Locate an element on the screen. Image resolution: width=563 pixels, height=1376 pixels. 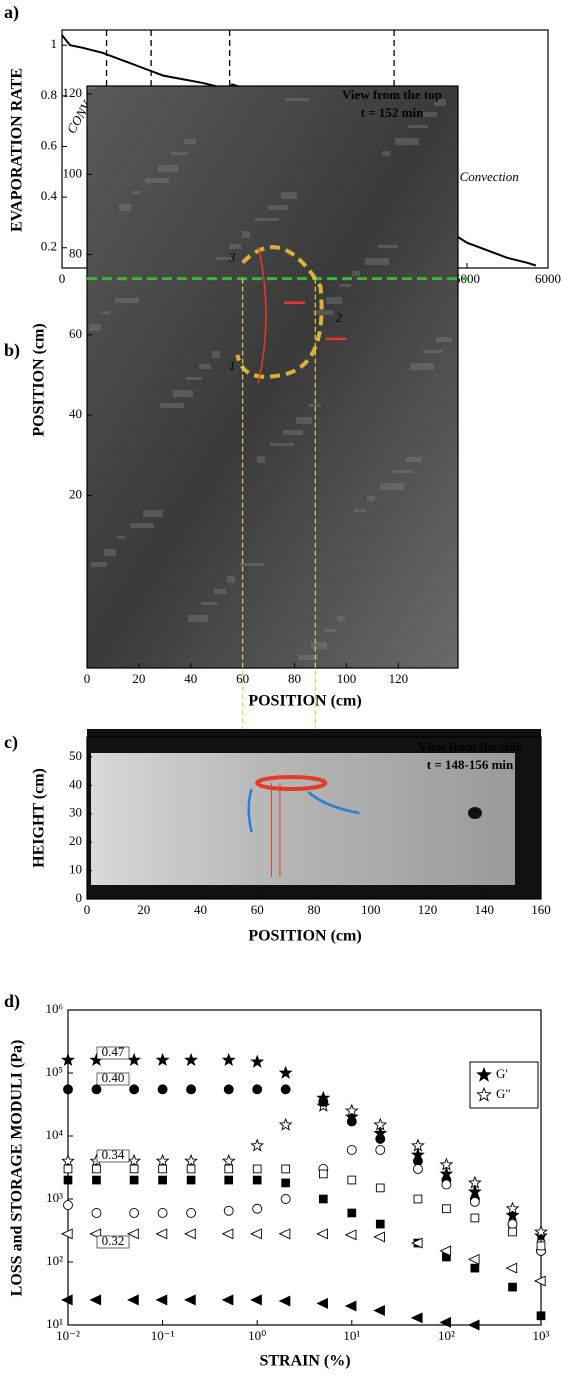
x-tick-label: 160 is located at coordinates (541, 909).